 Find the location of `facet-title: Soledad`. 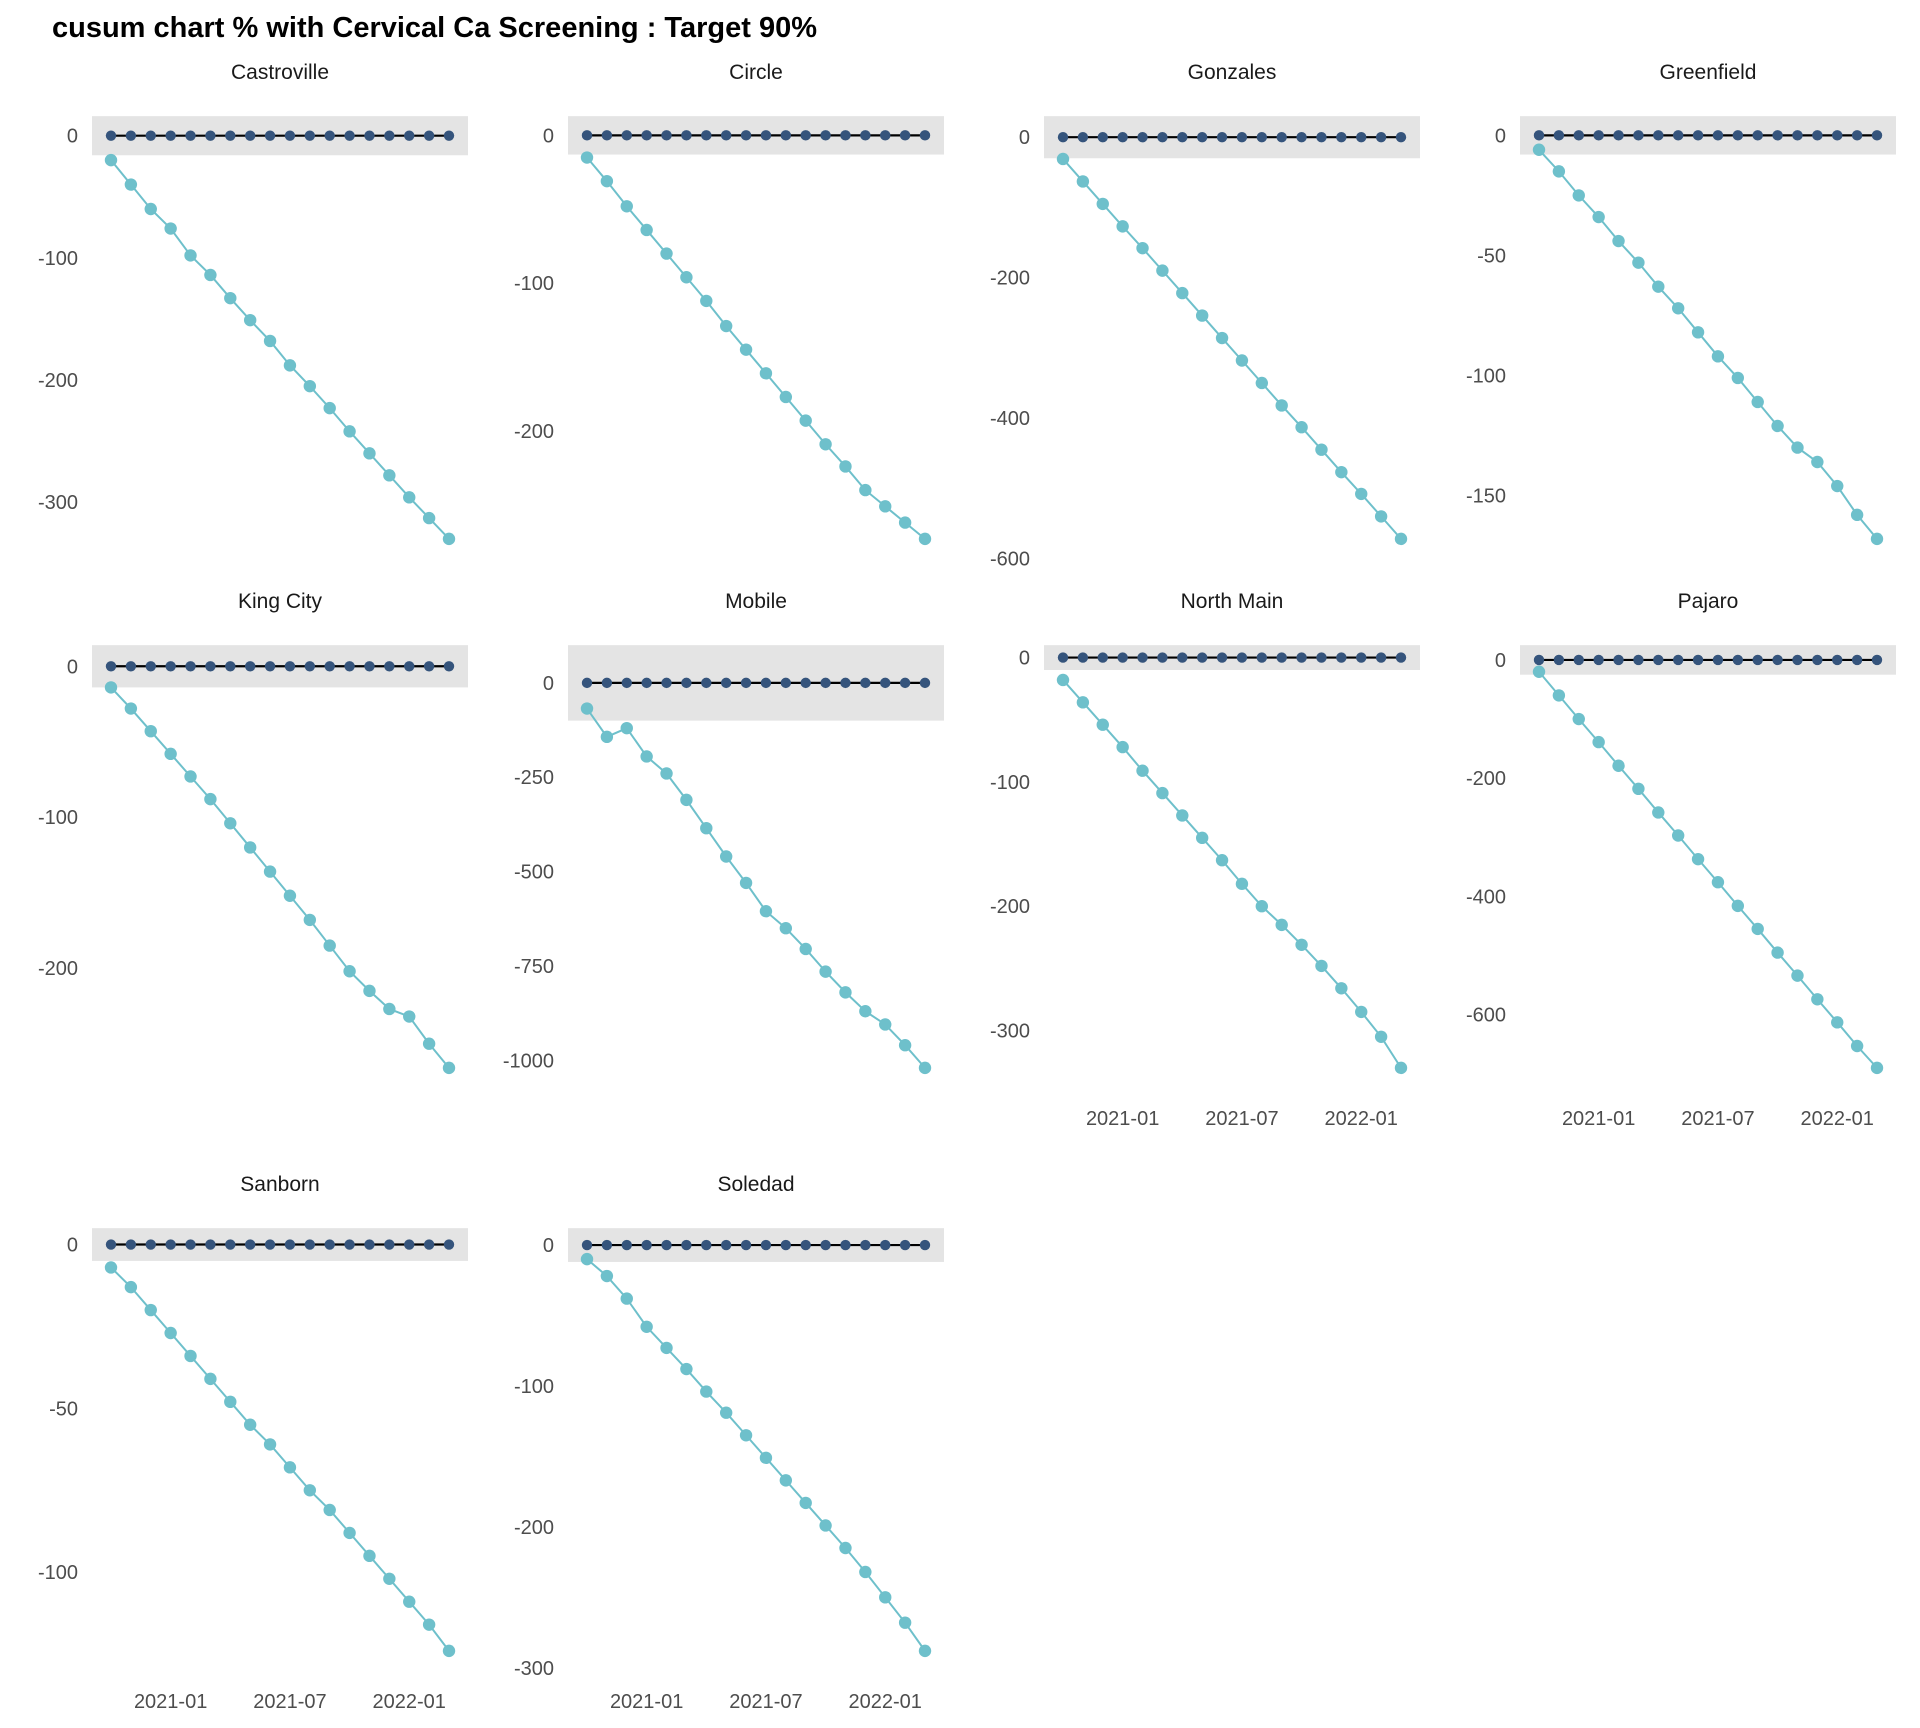

facet-title: Soledad is located at coordinates (755, 1184).